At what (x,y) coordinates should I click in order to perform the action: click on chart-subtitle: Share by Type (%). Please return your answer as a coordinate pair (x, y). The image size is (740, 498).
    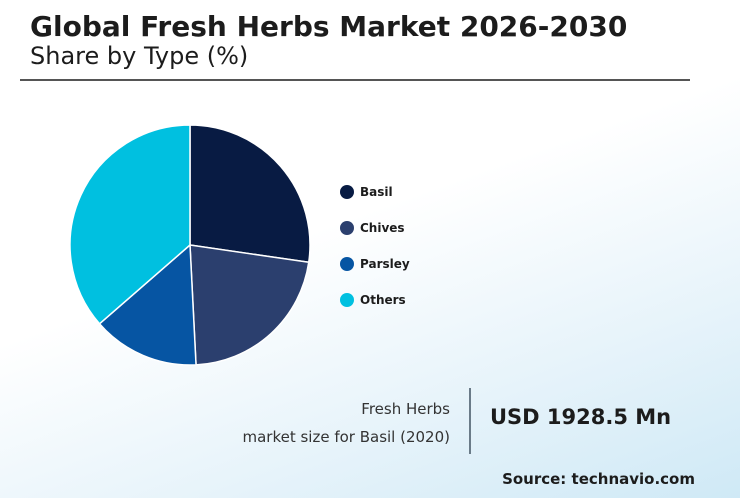
    Looking at the image, I should click on (139, 56).